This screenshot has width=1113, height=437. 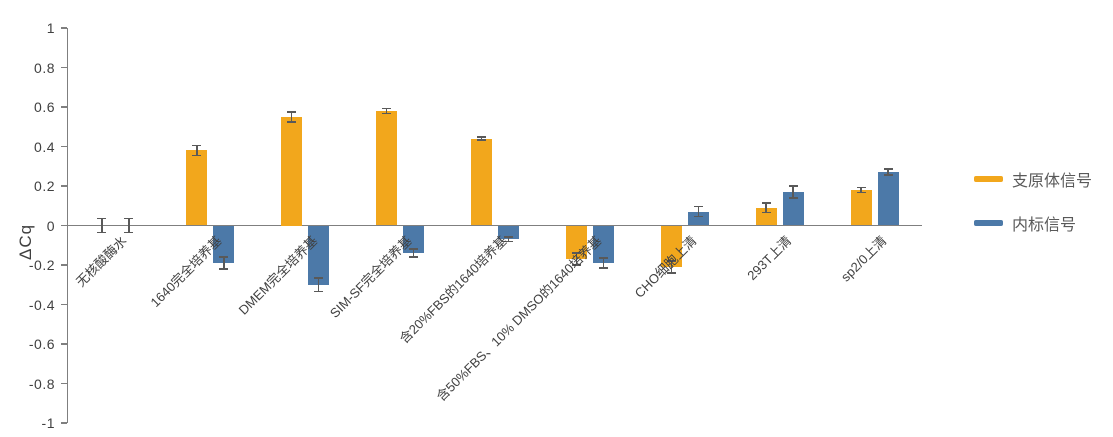 I want to click on y-tick-label: -0.8, so click(x=41, y=383).